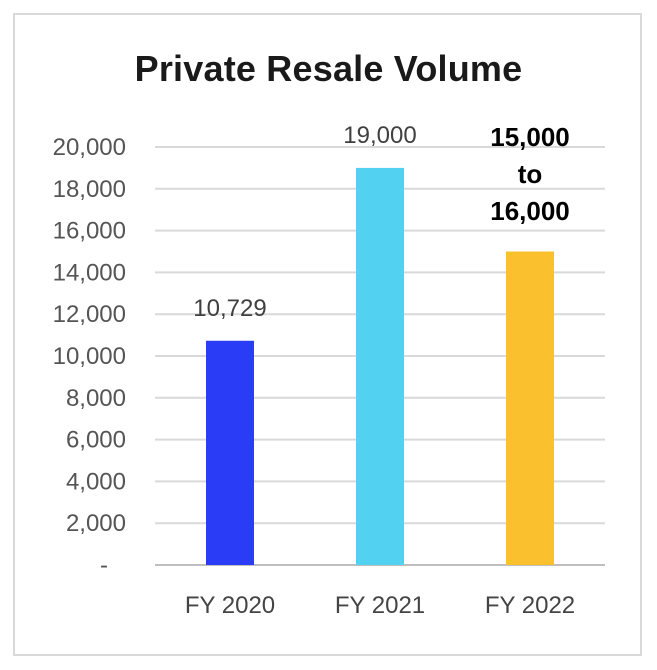  I want to click on y-tick-label: 8,000, so click(96, 398).